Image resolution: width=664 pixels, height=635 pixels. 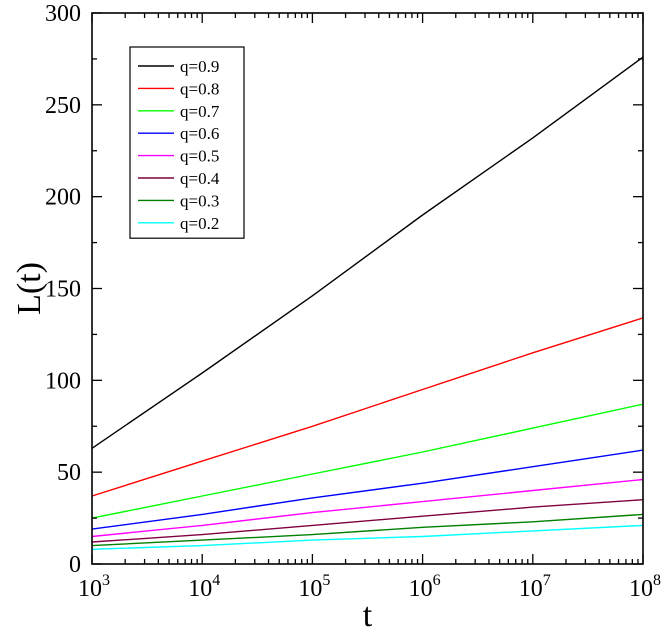 I want to click on legend-label: q=0.5, so click(x=199, y=156).